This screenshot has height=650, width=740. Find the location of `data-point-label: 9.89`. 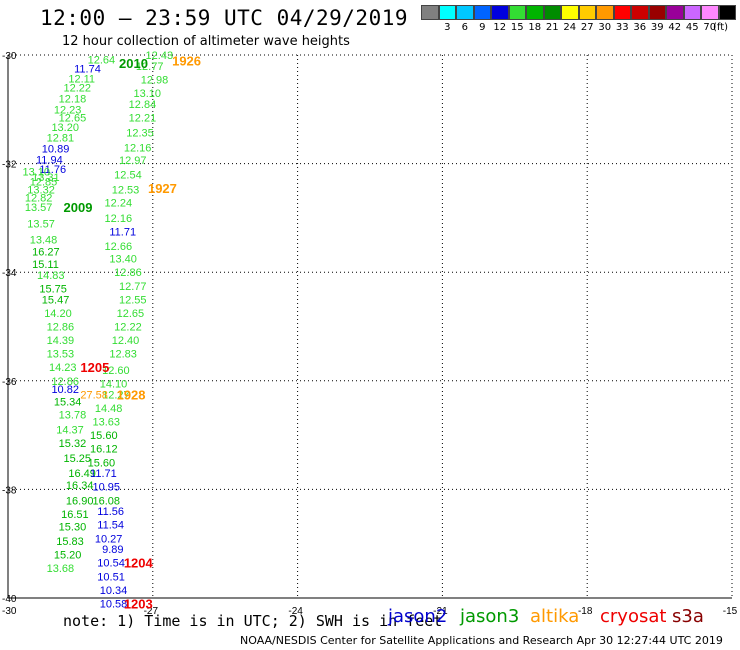

data-point-label: 9.89 is located at coordinates (112, 550).